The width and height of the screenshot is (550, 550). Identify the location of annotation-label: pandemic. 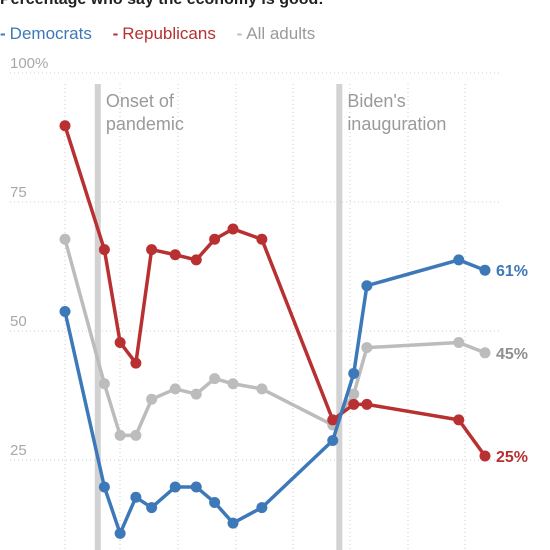
(145, 124).